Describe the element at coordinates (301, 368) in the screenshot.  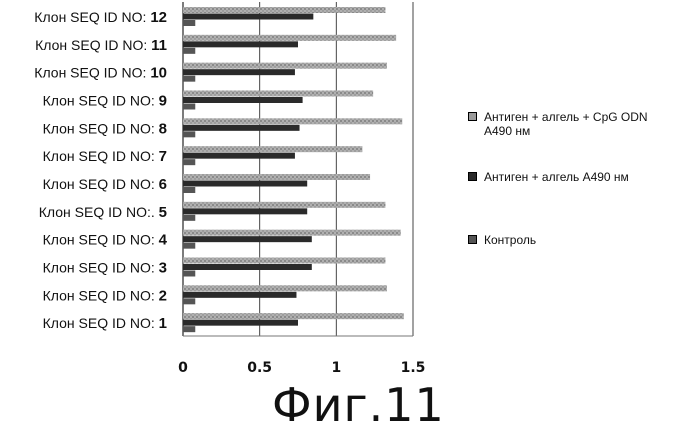
I see `x-tick-labels: 0 0.5 1 1.5` at that location.